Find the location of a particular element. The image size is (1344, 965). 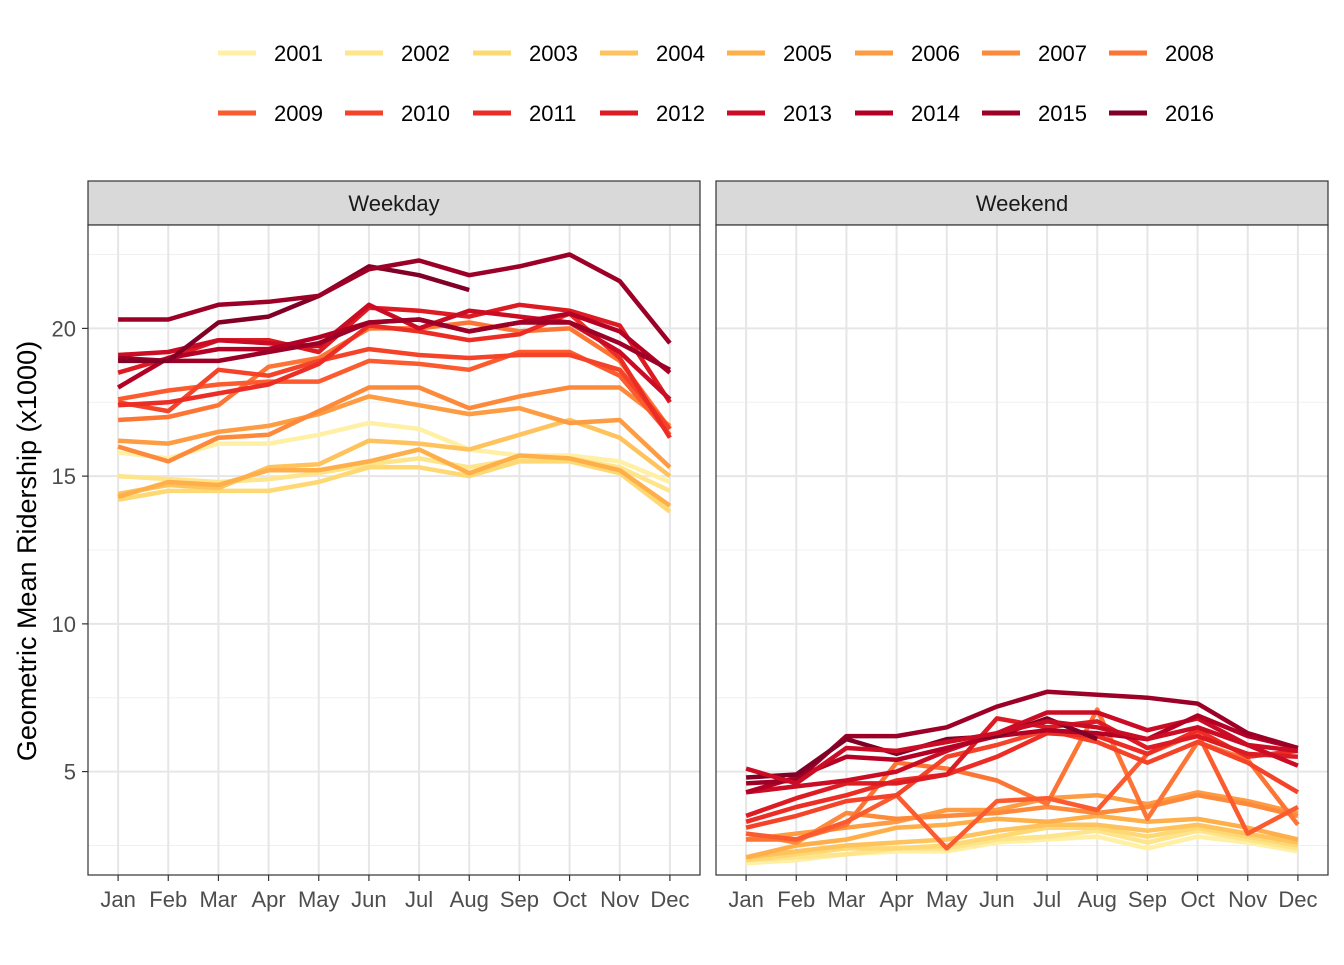

series-line-2014 is located at coordinates (1022, 754).